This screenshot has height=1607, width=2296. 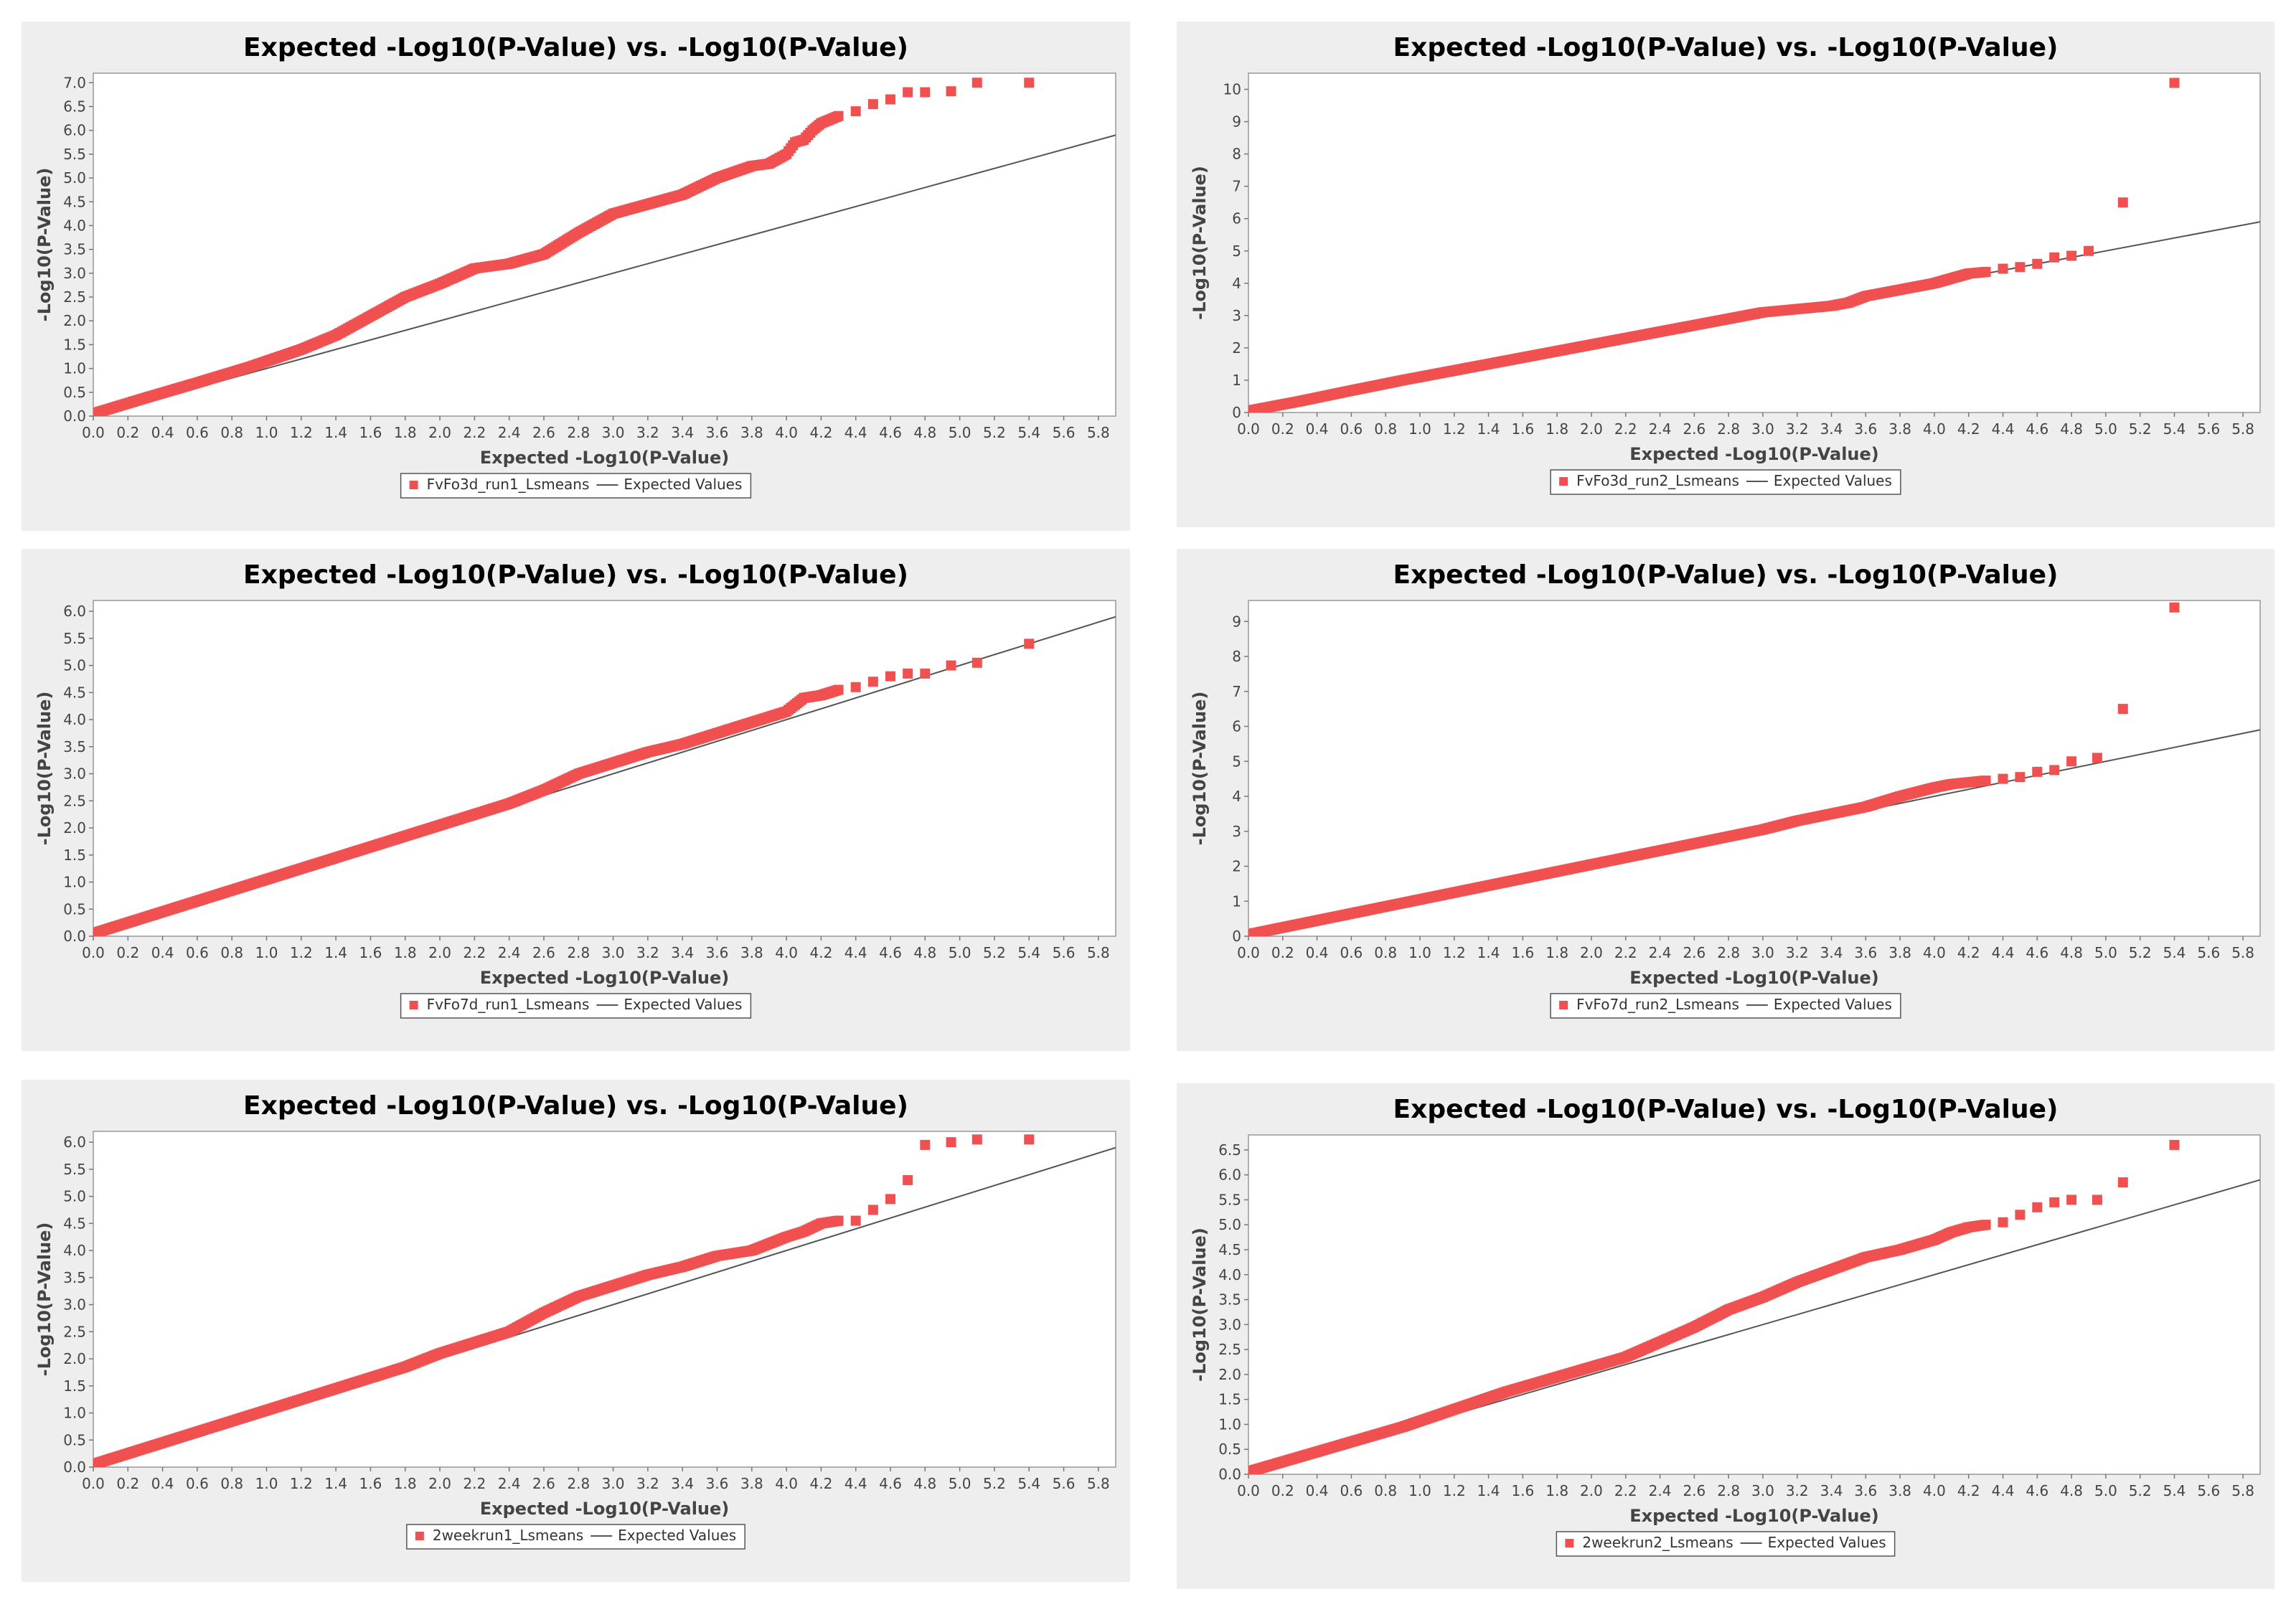 I want to click on y-tick-label: 6.5, so click(x=1229, y=1150).